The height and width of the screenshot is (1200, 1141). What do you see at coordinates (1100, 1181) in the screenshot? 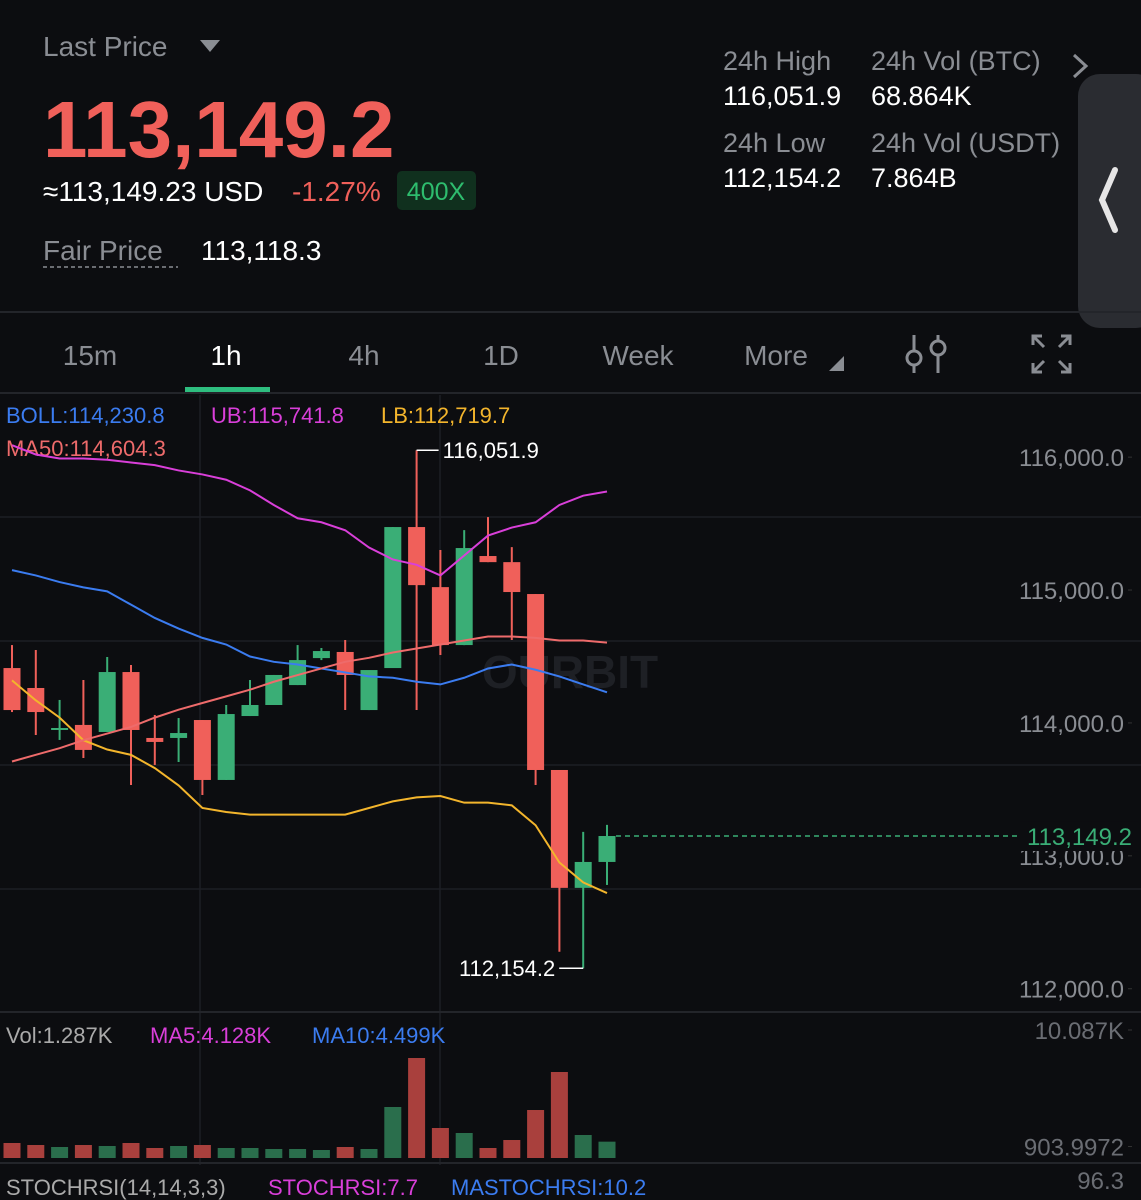
I see `stochrsi-tick-label: 96.3` at bounding box center [1100, 1181].